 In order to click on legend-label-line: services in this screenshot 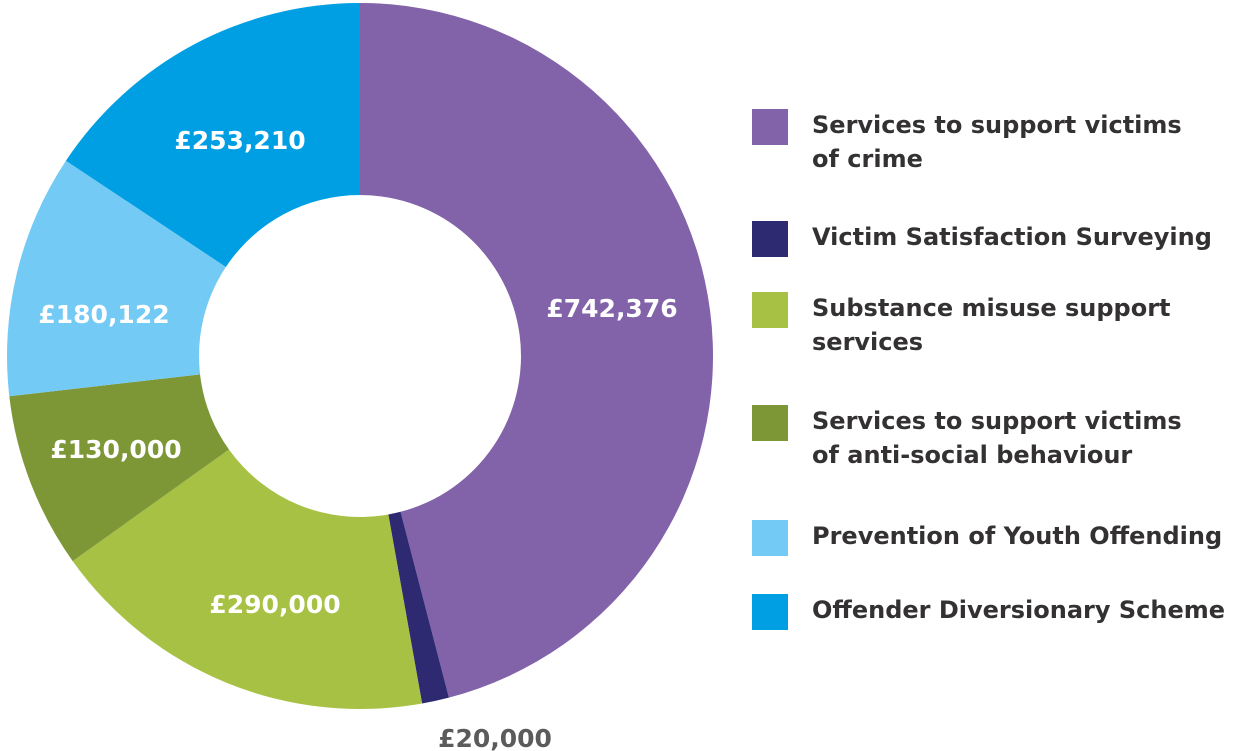, I will do `click(868, 342)`.